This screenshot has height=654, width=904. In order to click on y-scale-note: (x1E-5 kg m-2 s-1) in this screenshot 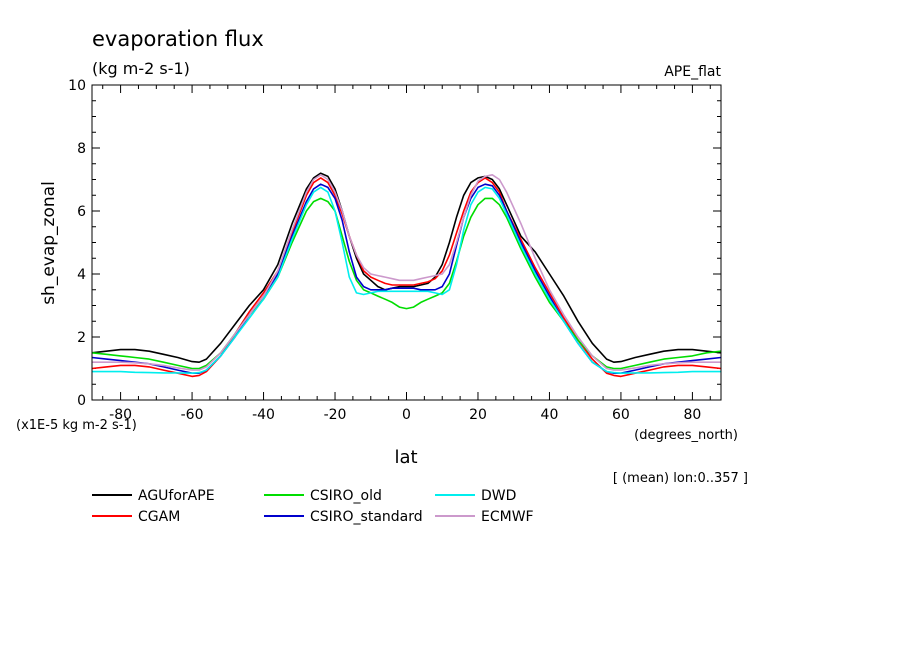, I will do `click(76, 425)`.